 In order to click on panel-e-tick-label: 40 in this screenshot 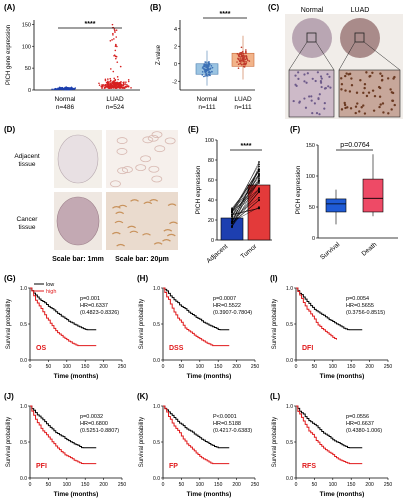, I will do `click(211, 201)`.